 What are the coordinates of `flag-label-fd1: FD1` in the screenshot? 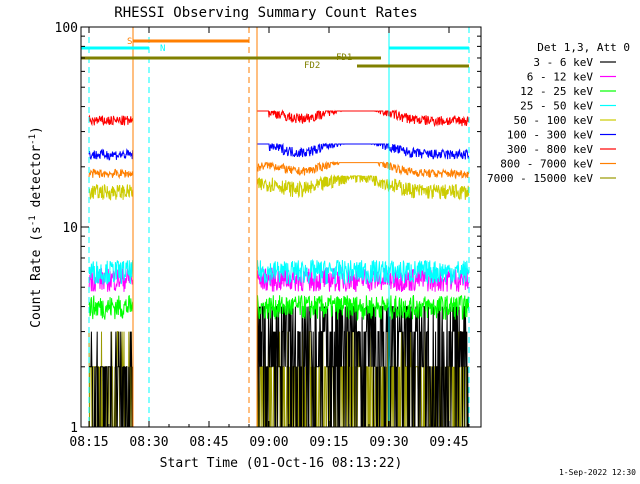 It's located at (344, 58).